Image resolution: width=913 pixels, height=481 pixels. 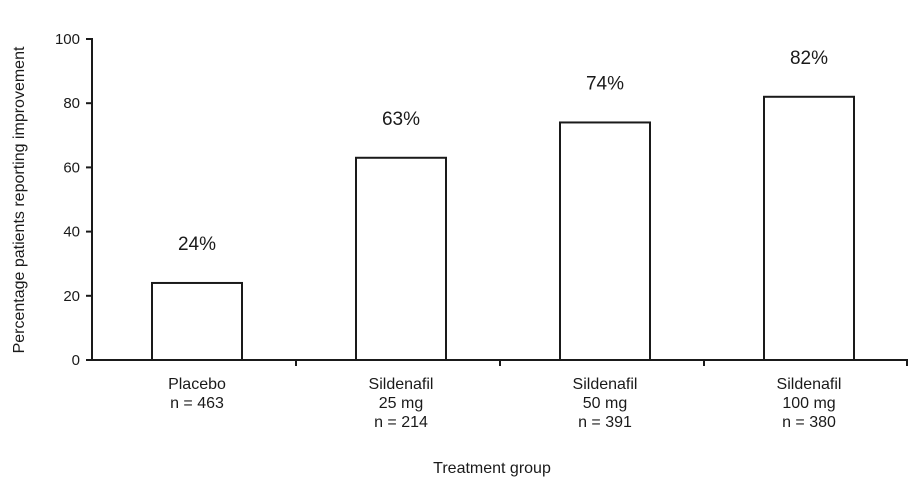 What do you see at coordinates (197, 384) in the screenshot?
I see `category-label-line: Placebo` at bounding box center [197, 384].